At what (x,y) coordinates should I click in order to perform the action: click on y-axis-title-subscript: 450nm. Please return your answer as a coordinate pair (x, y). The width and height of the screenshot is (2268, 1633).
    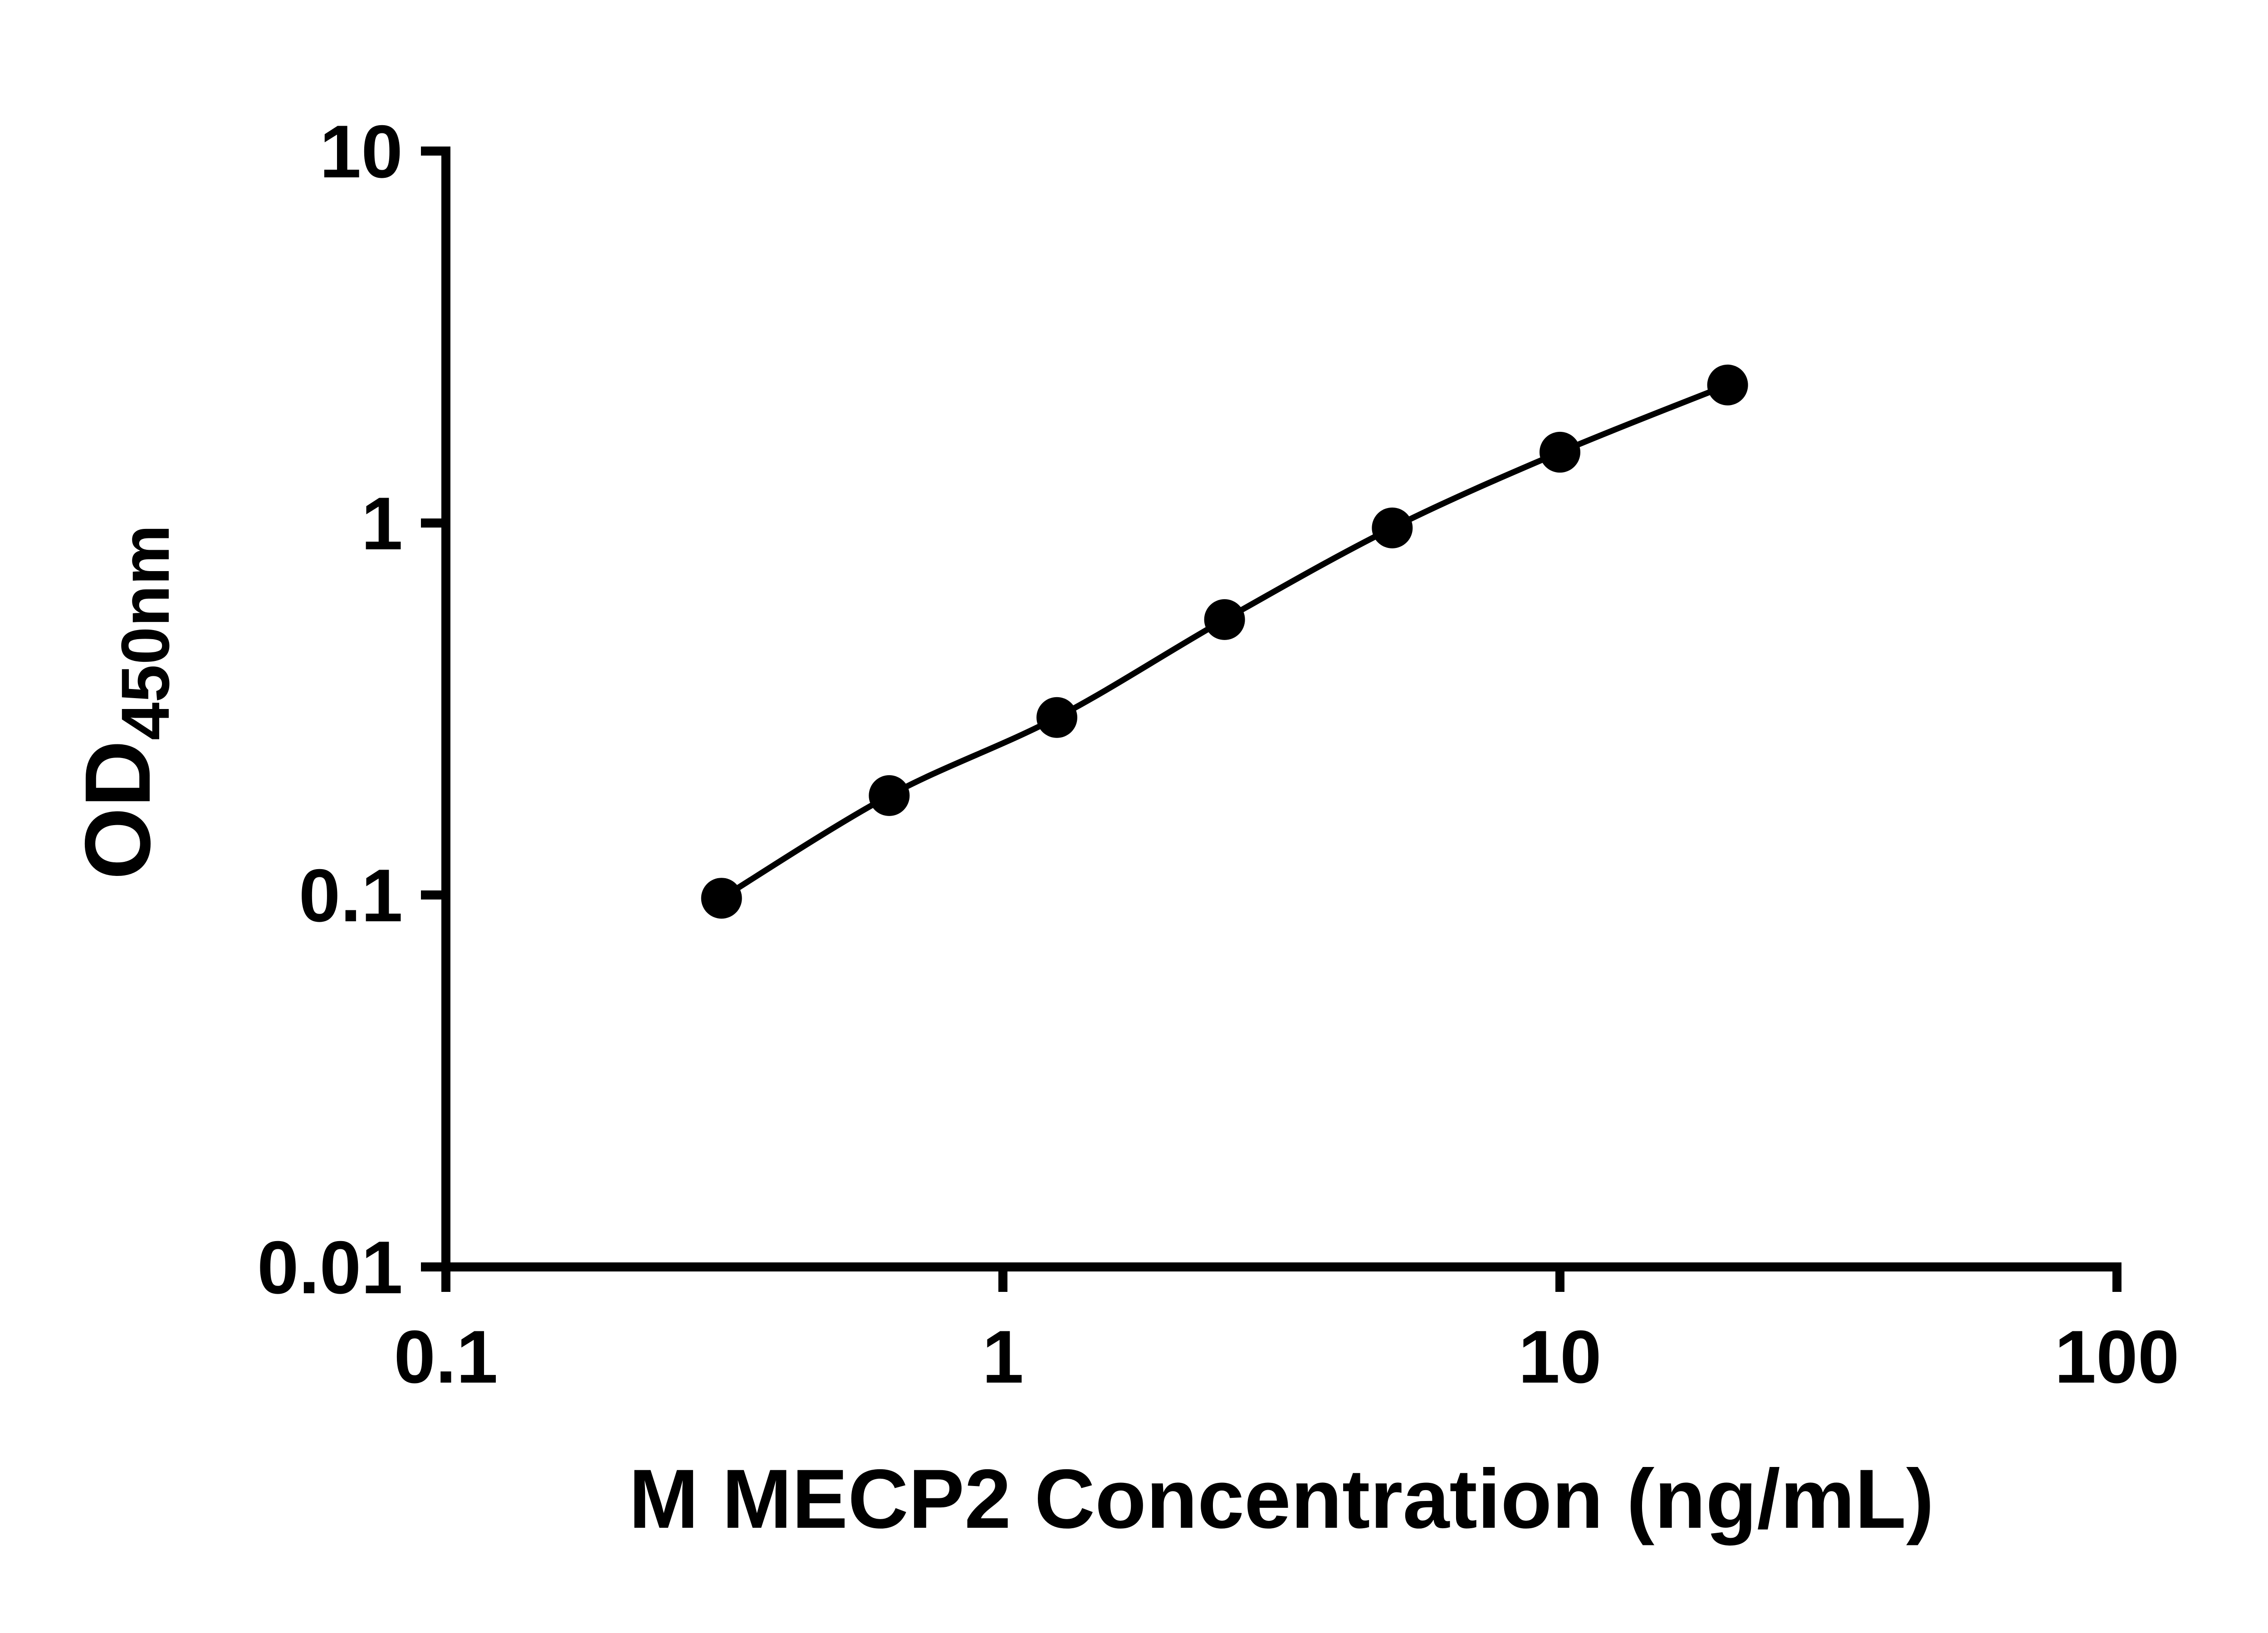
    Looking at the image, I should click on (145, 632).